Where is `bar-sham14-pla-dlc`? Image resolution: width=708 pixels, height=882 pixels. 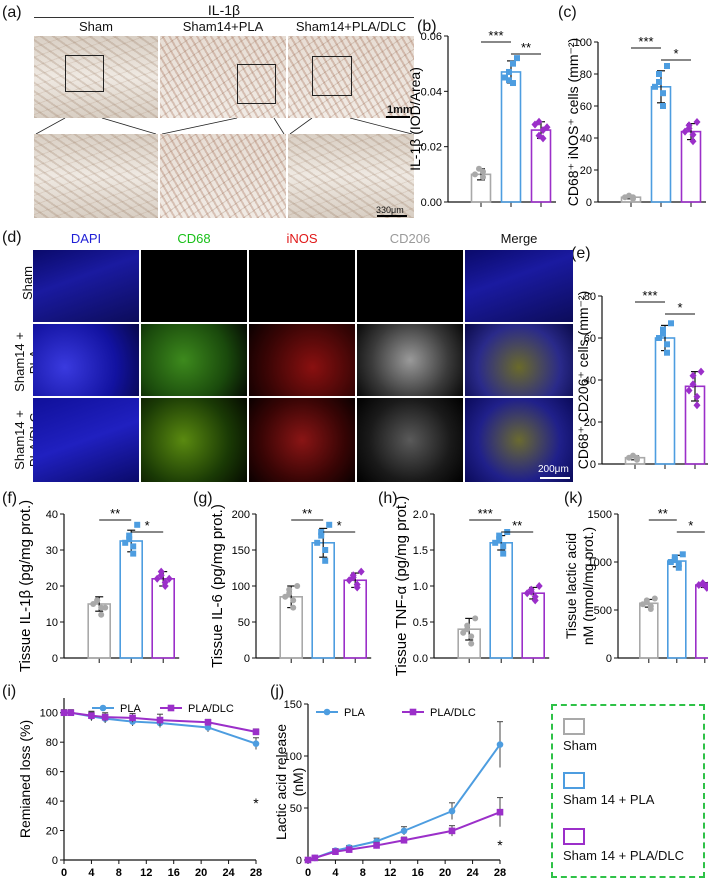 bar-sham14-pla-dlc is located at coordinates (541, 166).